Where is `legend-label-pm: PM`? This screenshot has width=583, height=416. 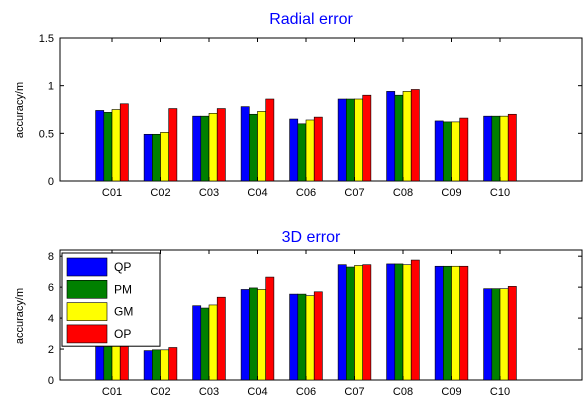
legend-label-pm: PM is located at coordinates (123, 289).